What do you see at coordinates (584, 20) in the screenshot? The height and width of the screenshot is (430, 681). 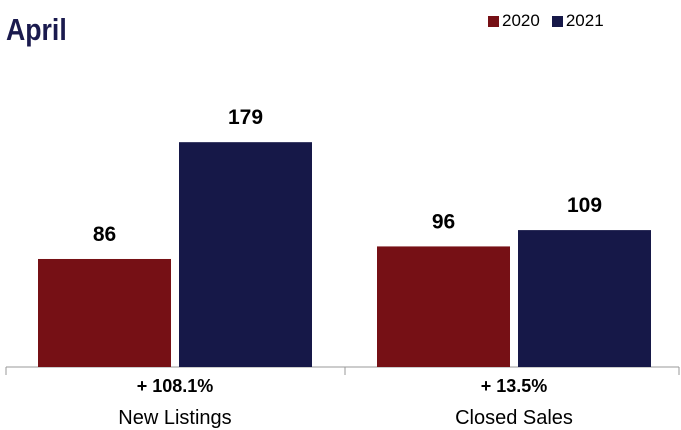 I see `legend-label-2021: 2021` at bounding box center [584, 20].